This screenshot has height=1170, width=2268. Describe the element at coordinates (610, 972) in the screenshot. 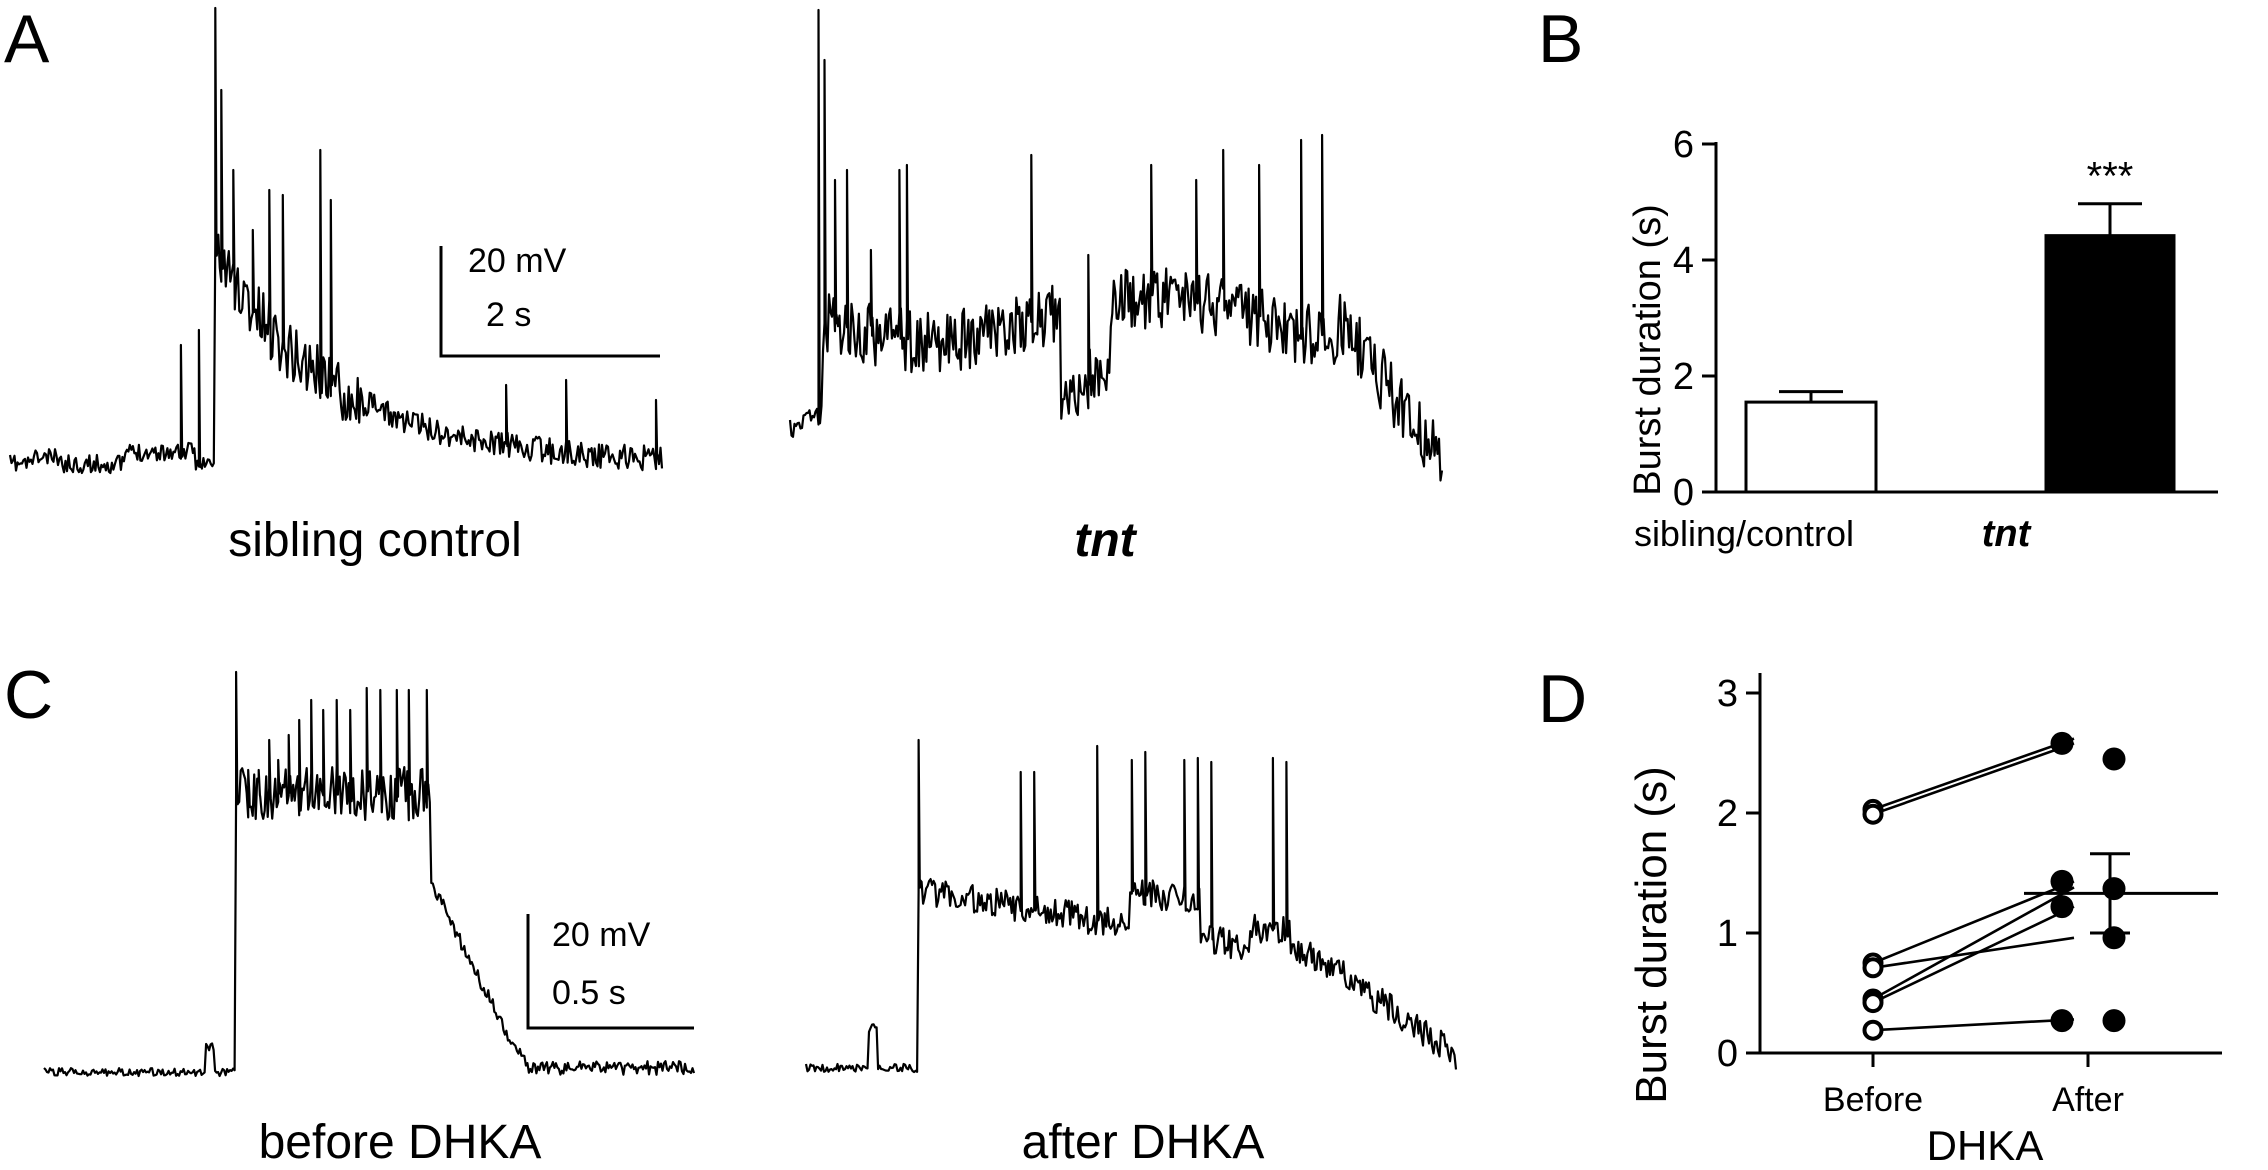

I see `scale-bar-c` at that location.